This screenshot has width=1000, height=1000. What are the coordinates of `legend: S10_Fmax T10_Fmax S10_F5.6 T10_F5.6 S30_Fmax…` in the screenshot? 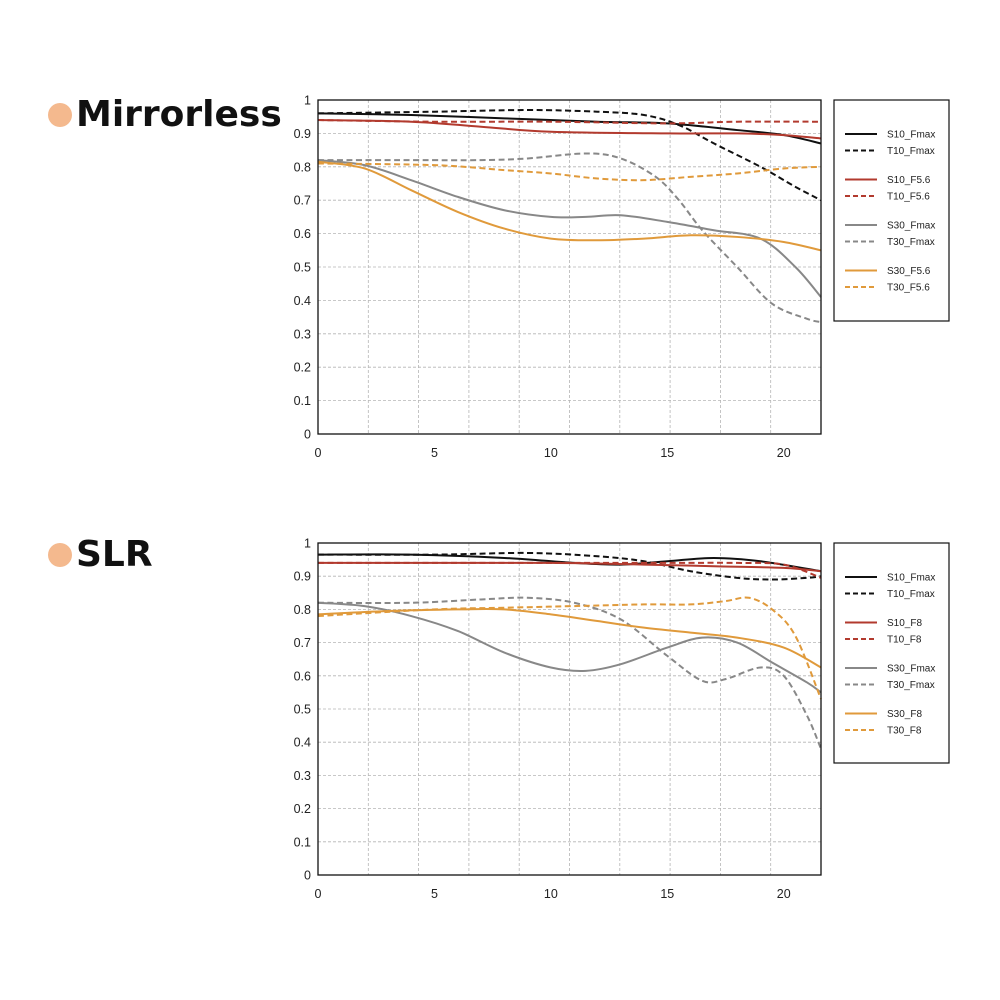 It's located at (891, 210).